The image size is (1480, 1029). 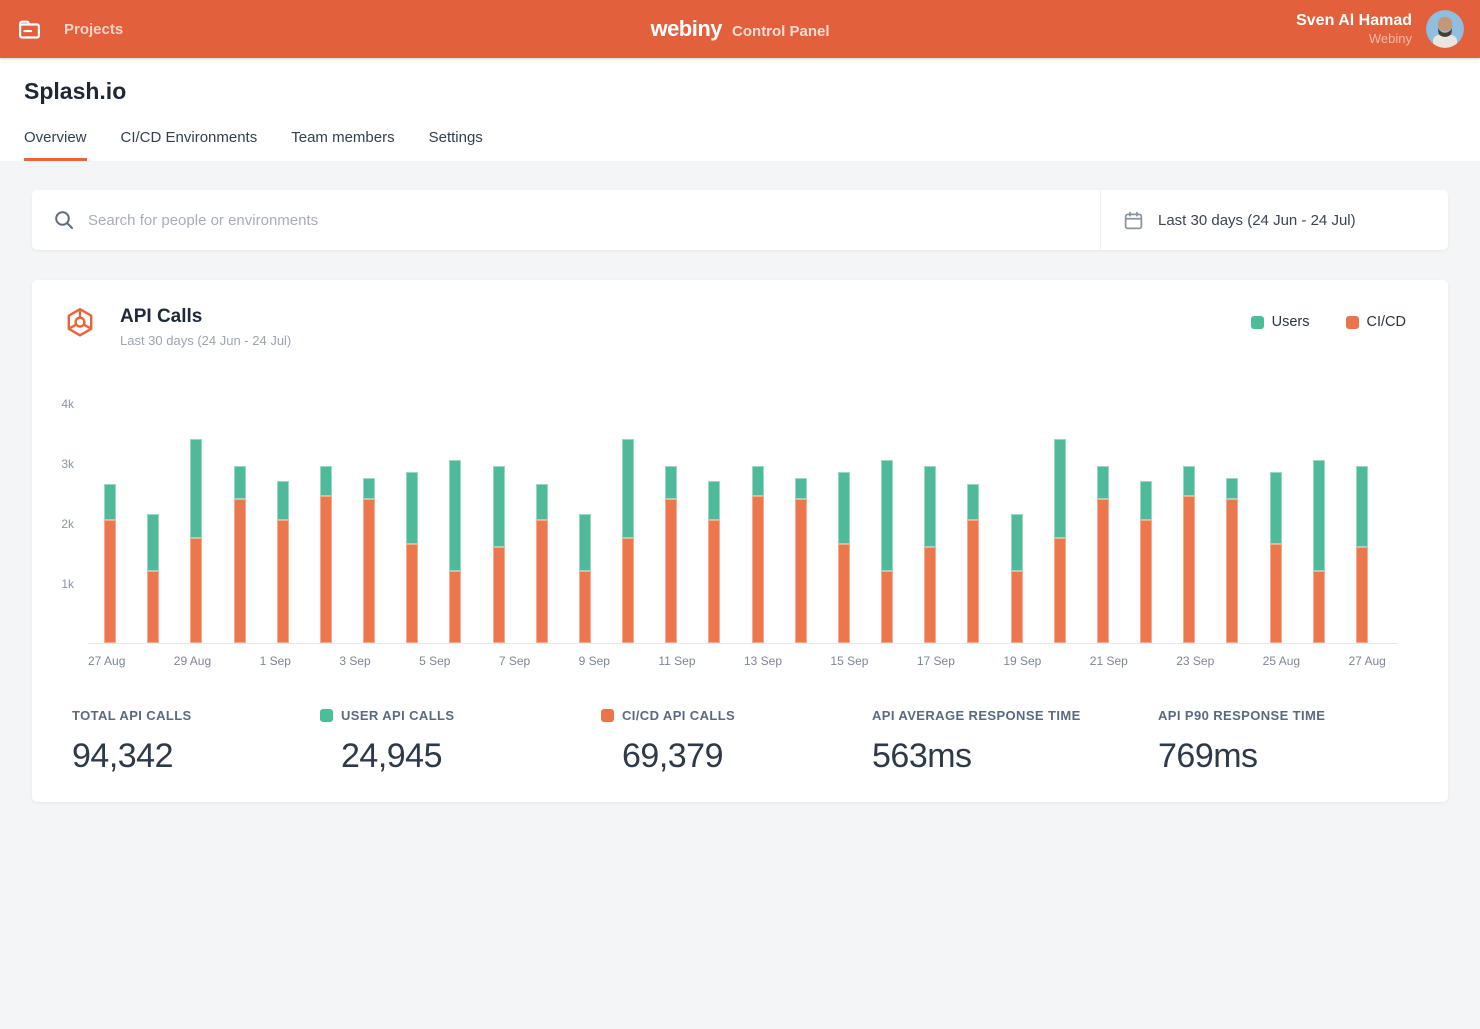 I want to click on users-dot-icon, so click(x=326, y=715).